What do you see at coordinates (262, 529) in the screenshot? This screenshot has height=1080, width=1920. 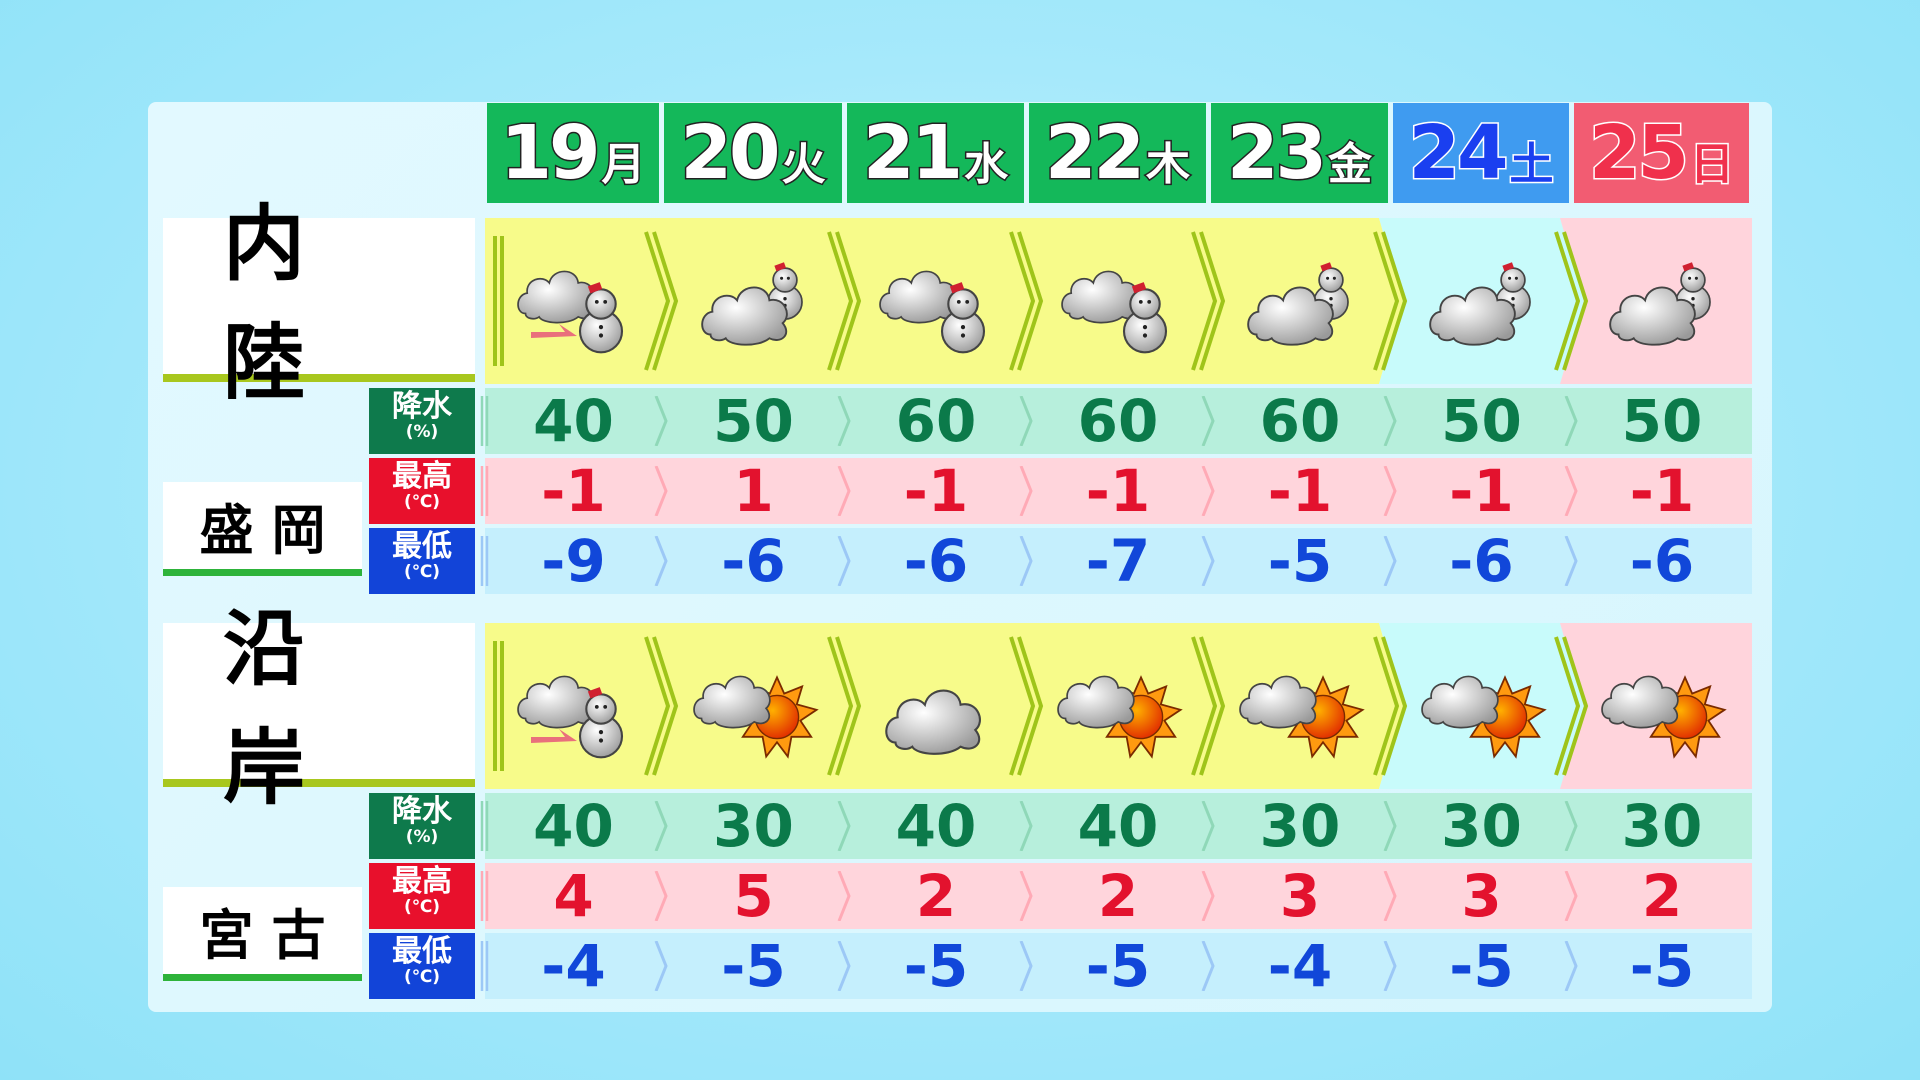 I see `city-label: 盛岡` at bounding box center [262, 529].